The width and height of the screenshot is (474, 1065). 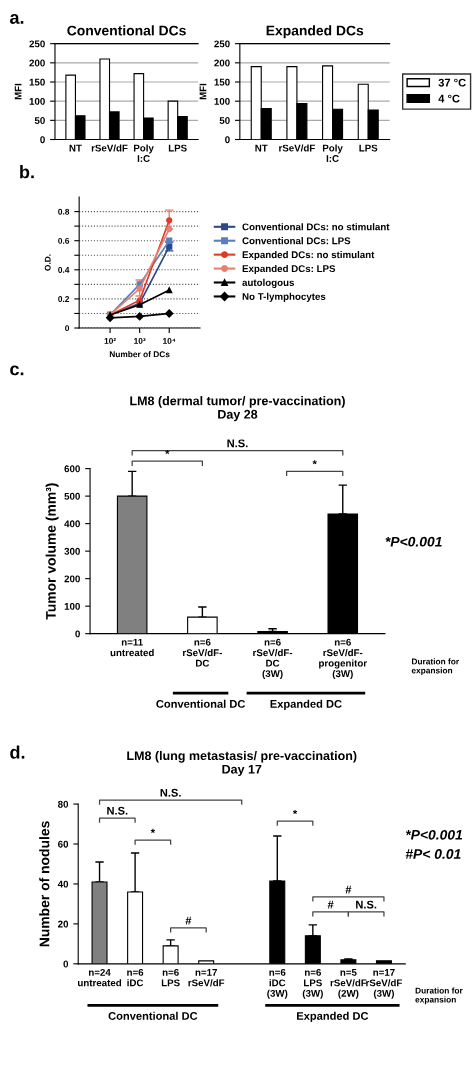 What do you see at coordinates (72, 496) in the screenshot?
I see `y-tick-label: 500` at bounding box center [72, 496].